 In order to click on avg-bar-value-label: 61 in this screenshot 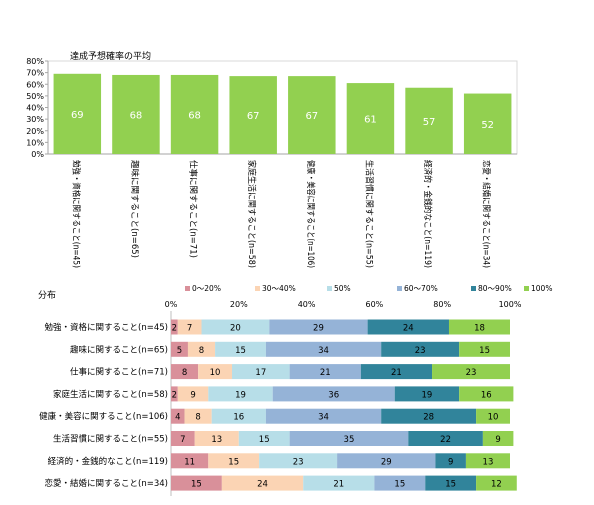, I will do `click(370, 120)`.